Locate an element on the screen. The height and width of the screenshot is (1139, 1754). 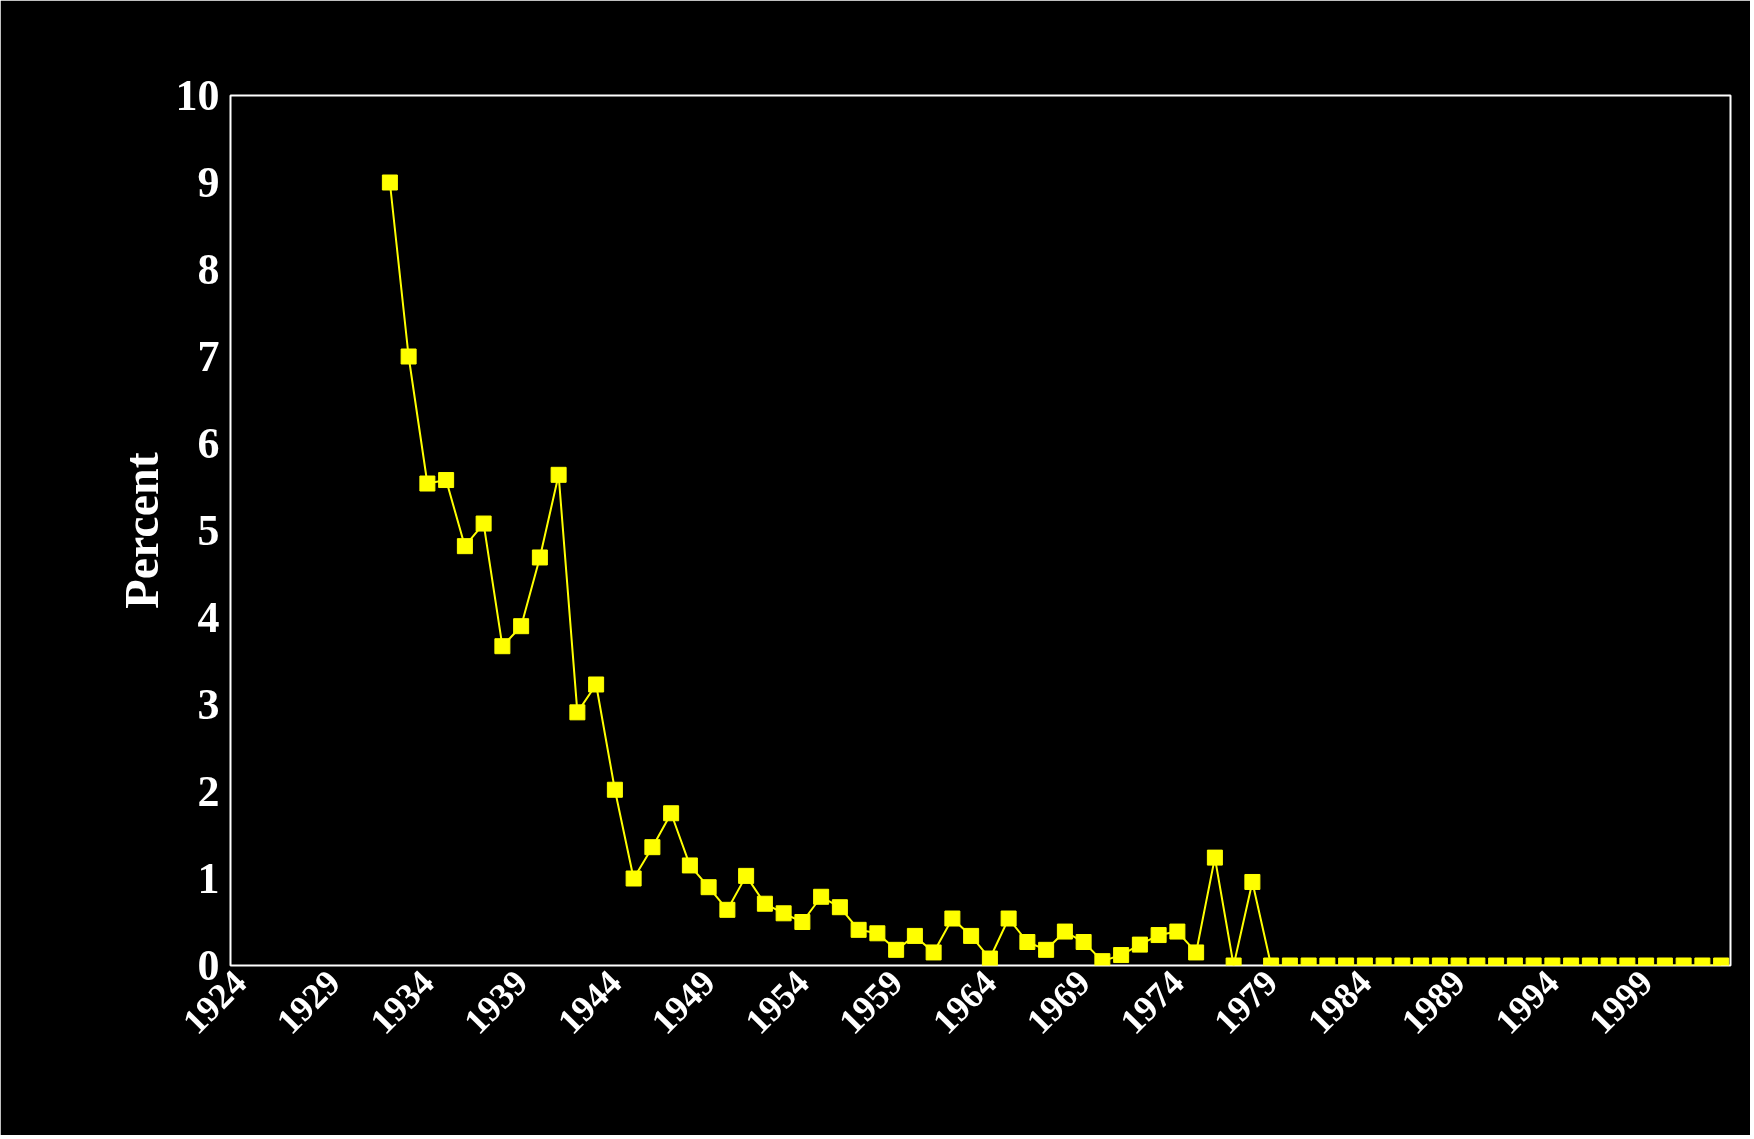
y-tick-label: 5 is located at coordinates (208, 530).